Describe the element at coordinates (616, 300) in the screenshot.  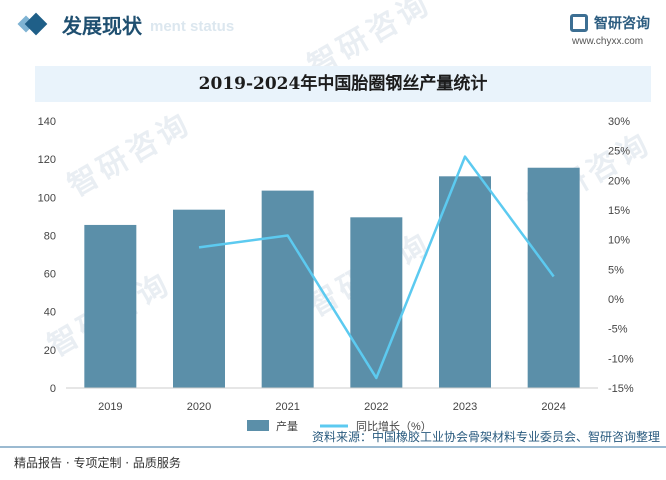
I see `y-right-tick-label: 0%` at that location.